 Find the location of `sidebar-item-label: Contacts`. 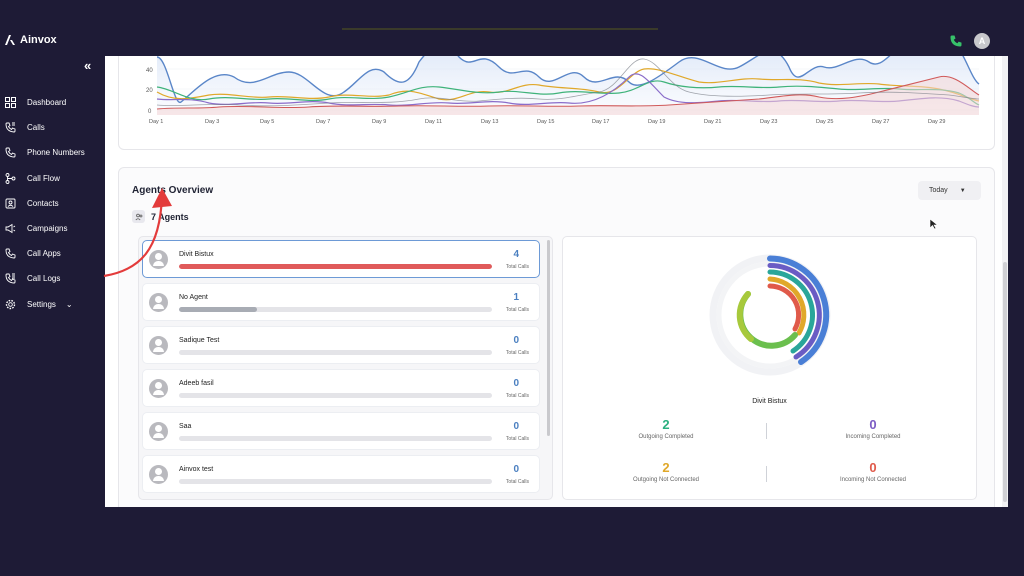

sidebar-item-label: Contacts is located at coordinates (43, 203).